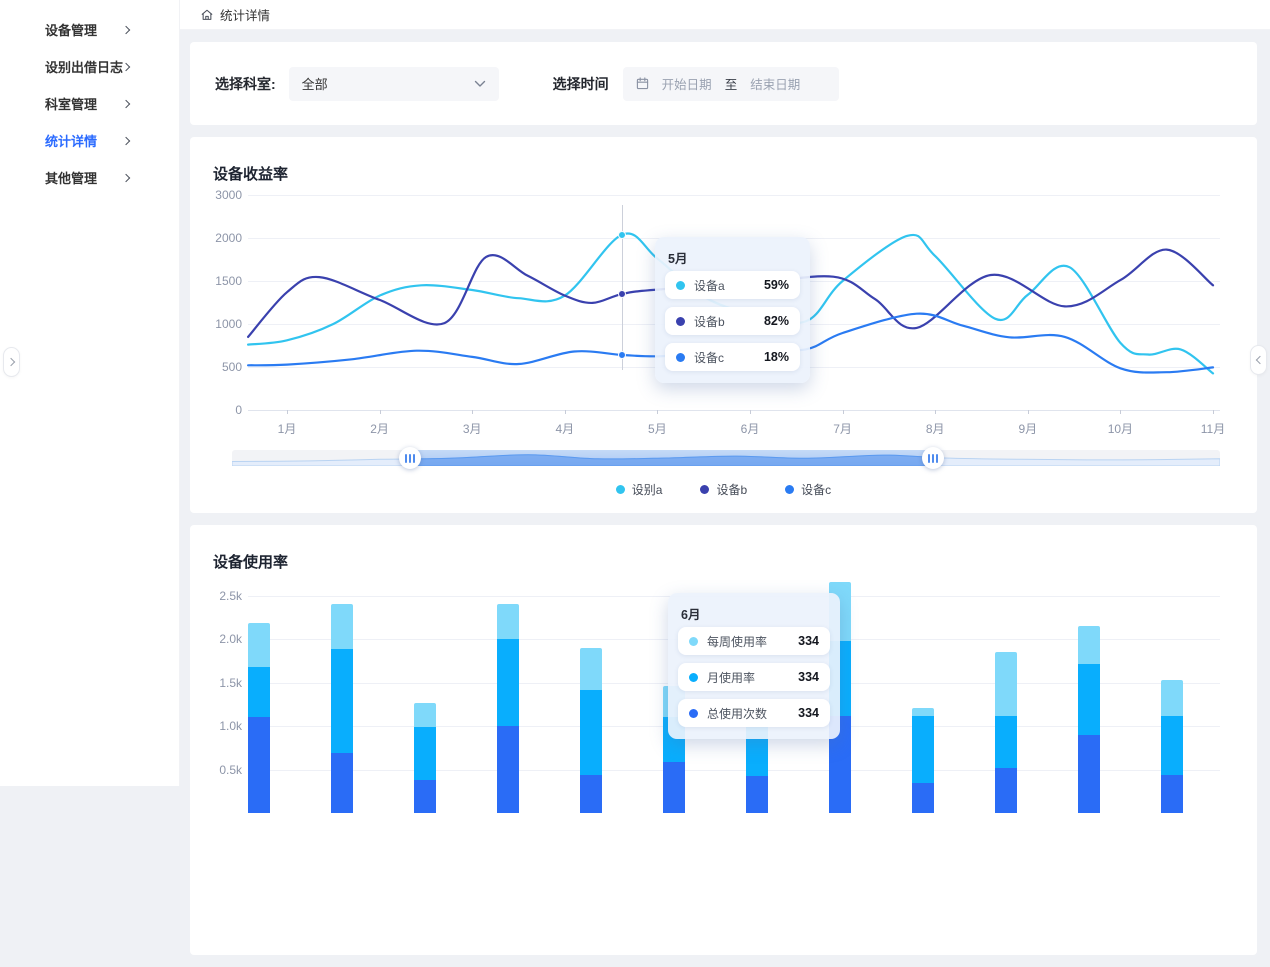 The width and height of the screenshot is (1270, 967). What do you see at coordinates (230, 639) in the screenshot?
I see `y-axis-label: 2.0k` at bounding box center [230, 639].